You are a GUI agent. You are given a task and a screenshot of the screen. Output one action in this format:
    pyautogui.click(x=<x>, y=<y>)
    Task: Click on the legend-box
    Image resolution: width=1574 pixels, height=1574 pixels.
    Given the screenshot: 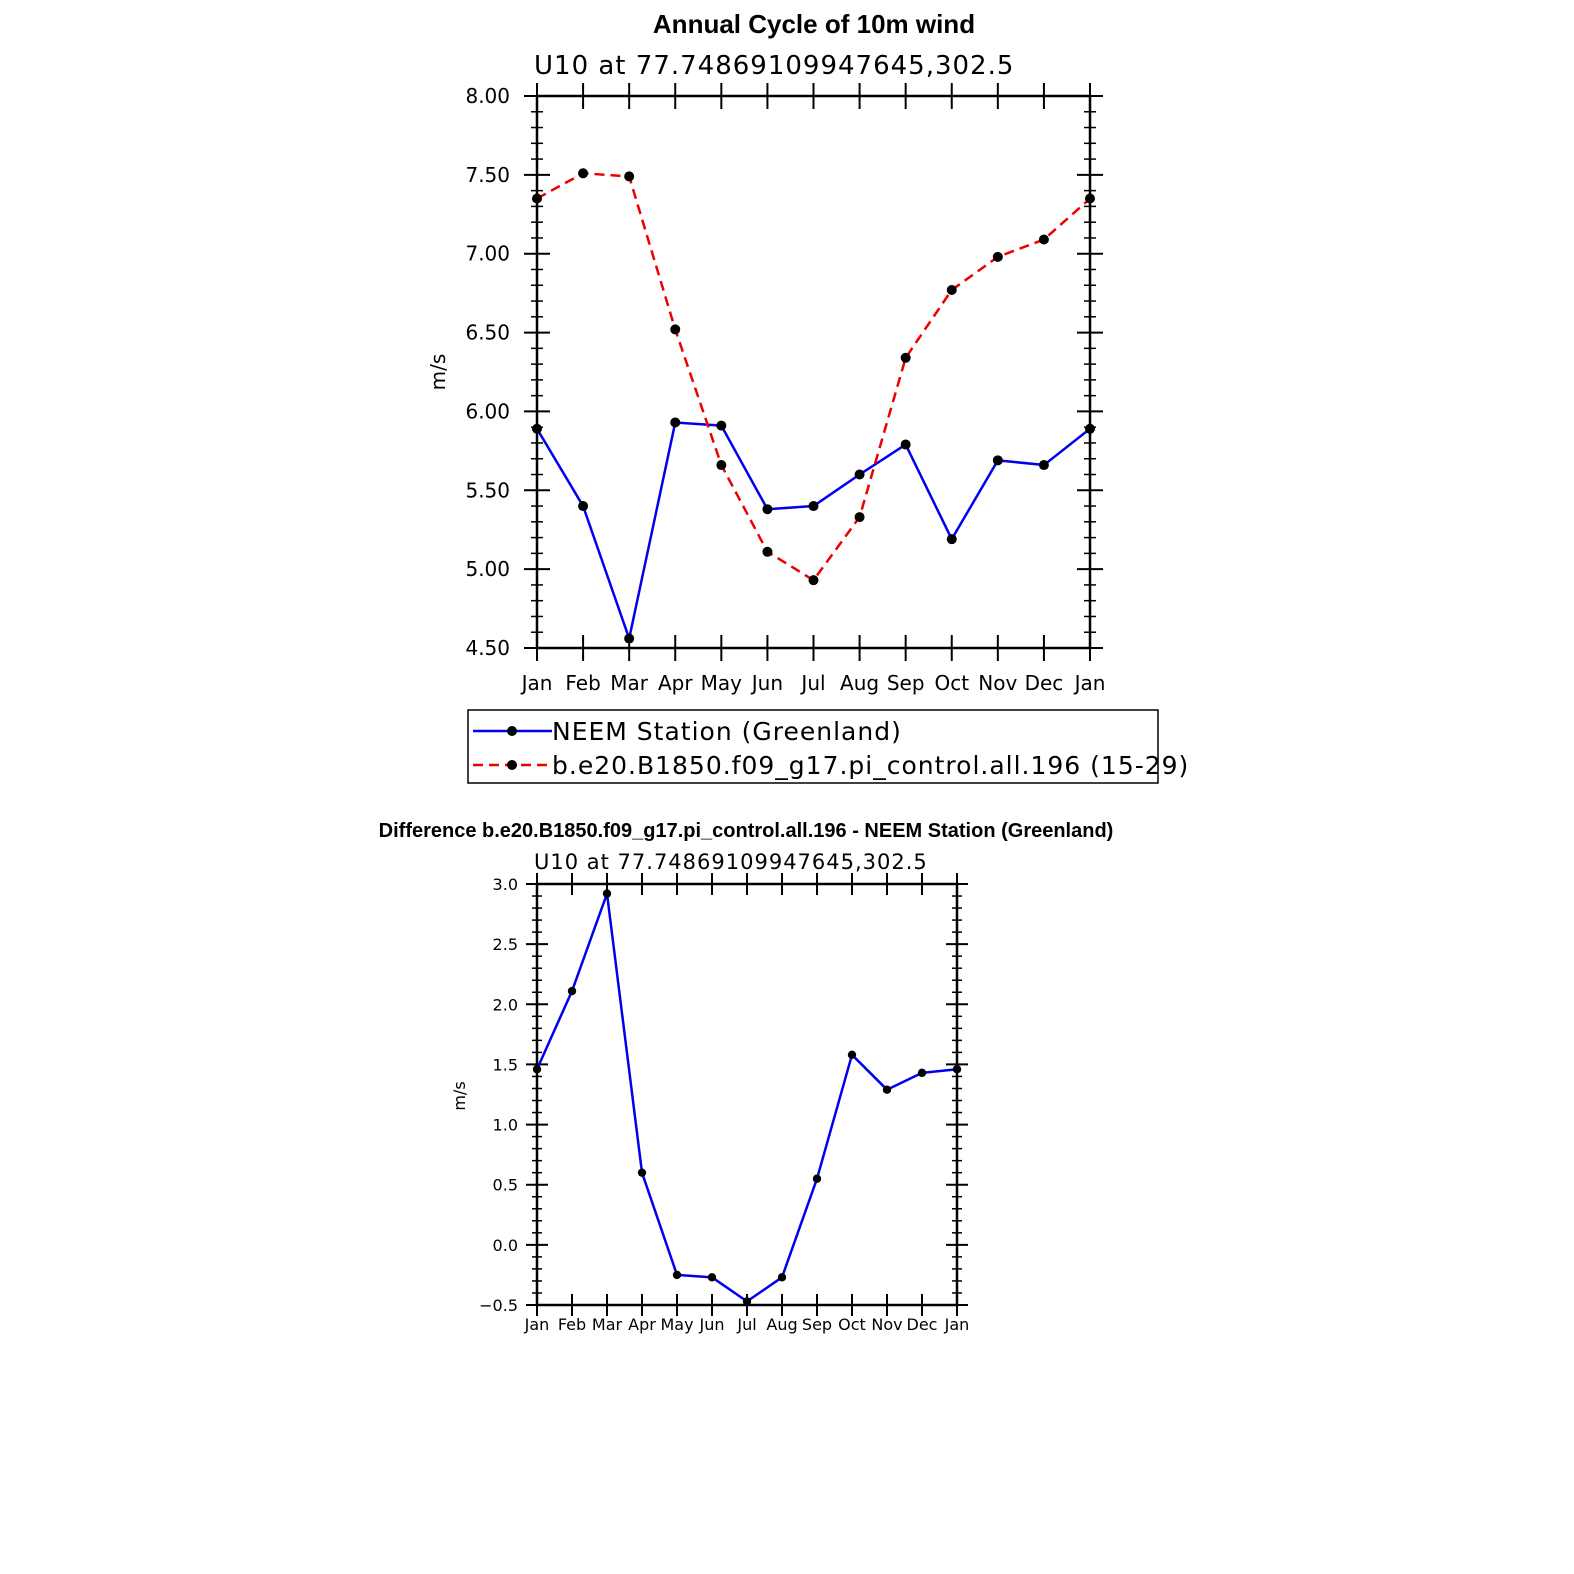 What is the action you would take?
    pyautogui.click(x=813, y=746)
    